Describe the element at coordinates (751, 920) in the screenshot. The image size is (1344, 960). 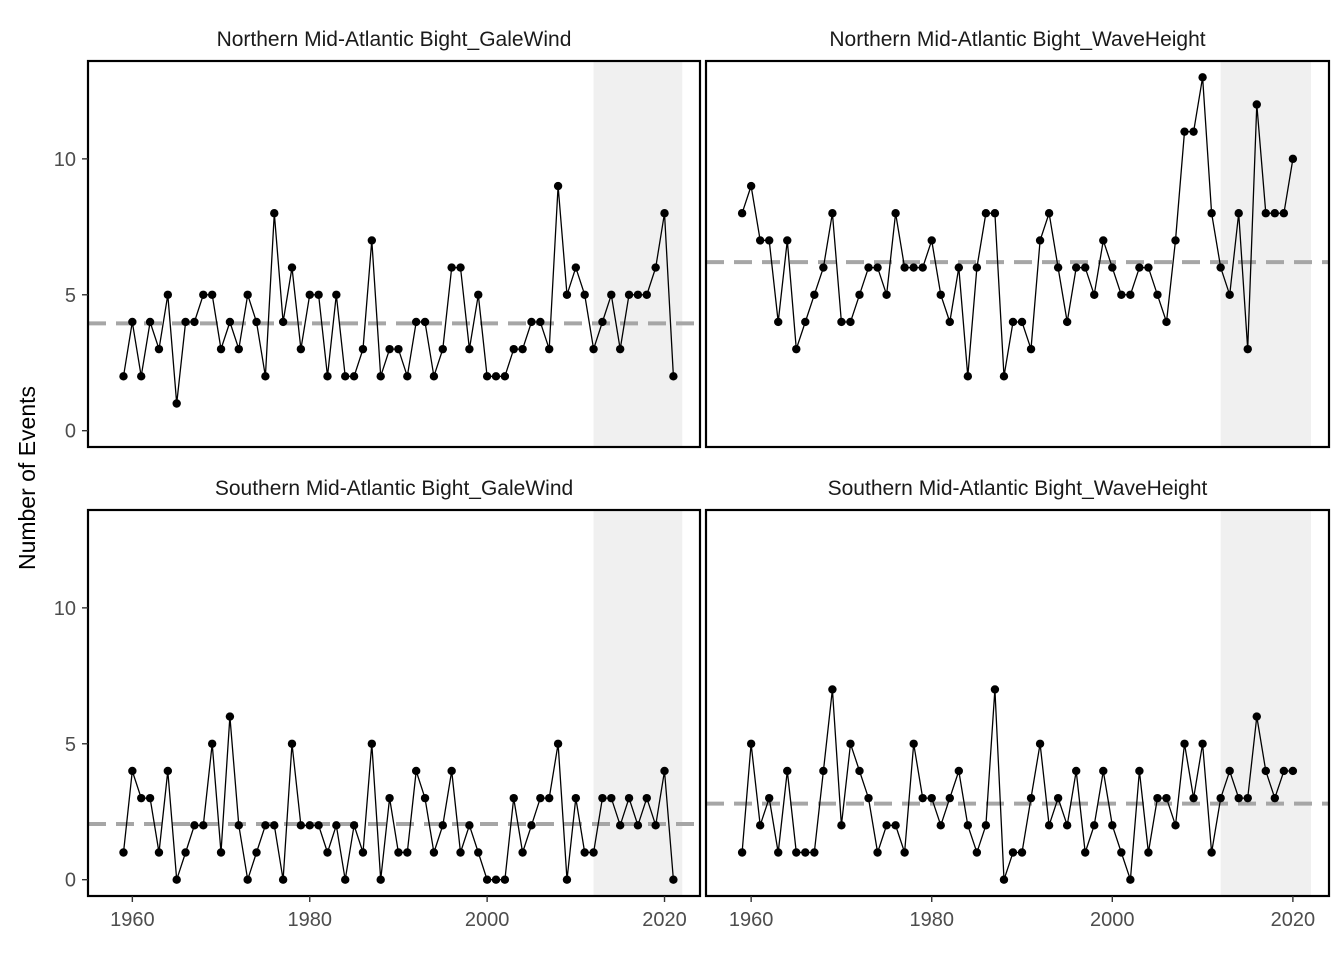
I see `x-tick-label: 1960` at that location.